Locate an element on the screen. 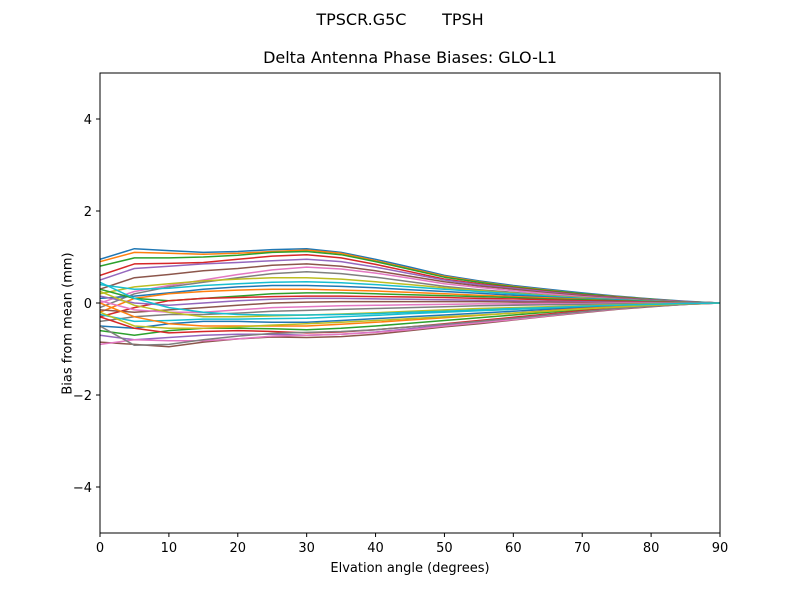  x-tick-label: 20 is located at coordinates (238, 548).